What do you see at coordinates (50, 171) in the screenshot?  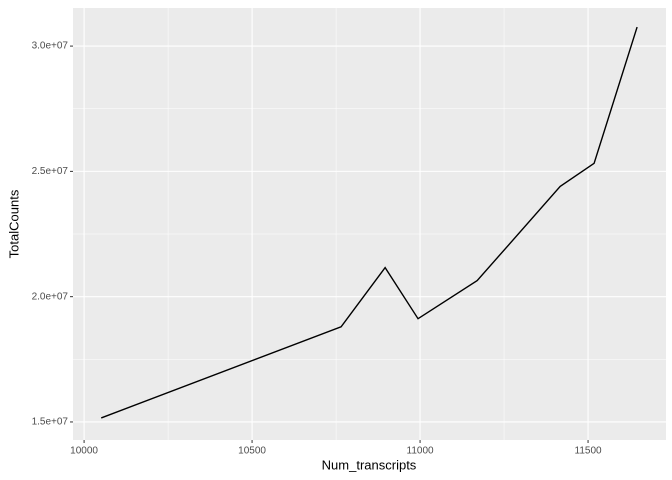 I see `y-tick-label: 2.5e+07` at bounding box center [50, 171].